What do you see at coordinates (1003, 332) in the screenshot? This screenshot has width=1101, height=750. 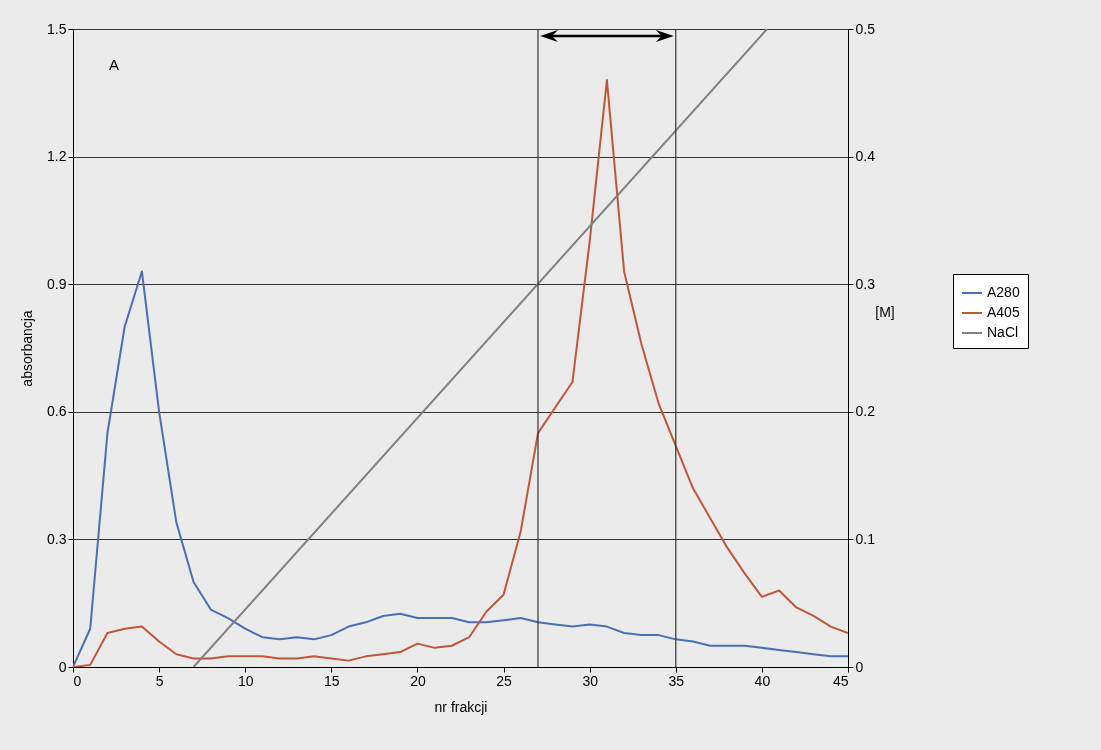 I see `legend-label: NaCl` at bounding box center [1003, 332].